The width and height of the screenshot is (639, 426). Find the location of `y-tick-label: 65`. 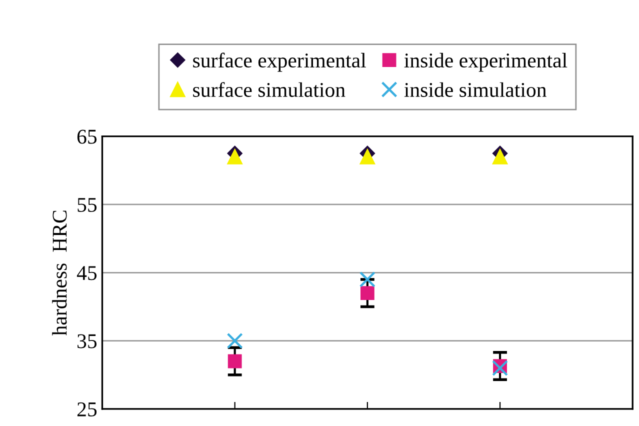

y-tick-label: 65 is located at coordinates (87, 137).